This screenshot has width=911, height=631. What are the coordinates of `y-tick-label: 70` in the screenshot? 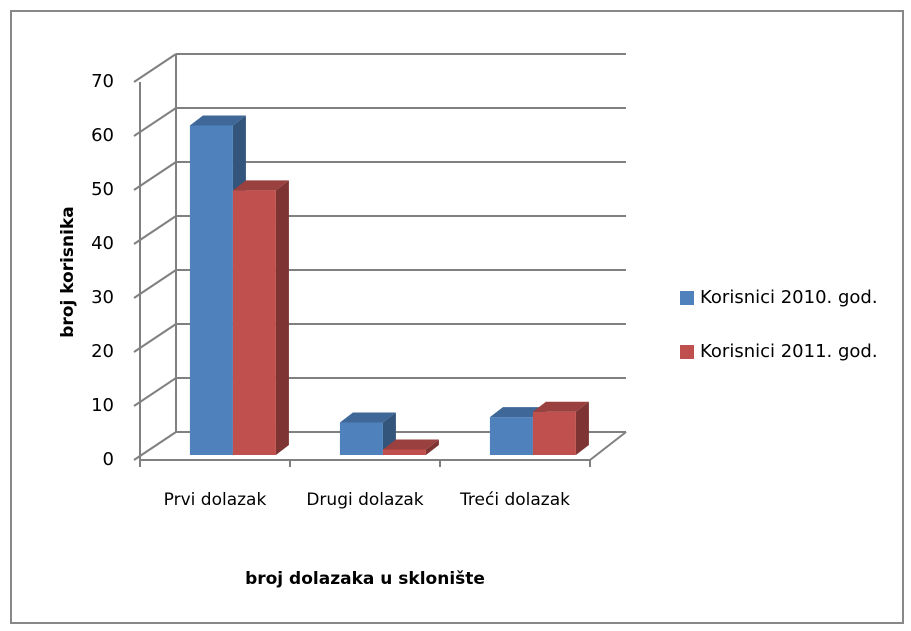 It's located at (102, 81).